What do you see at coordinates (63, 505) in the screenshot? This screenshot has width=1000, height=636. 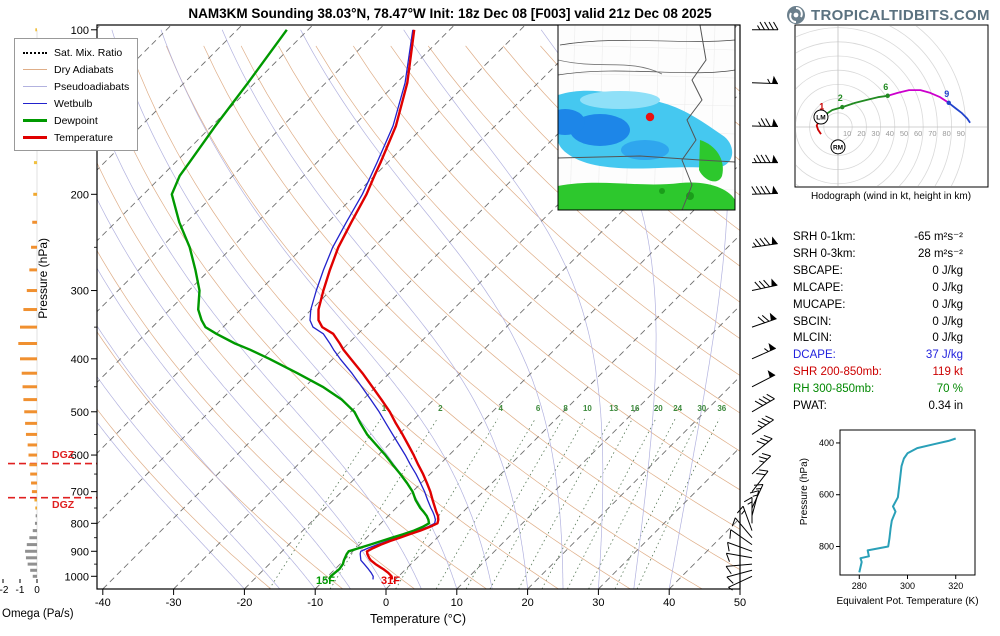 I see `dgz-label-lower: DGZ` at bounding box center [63, 505].